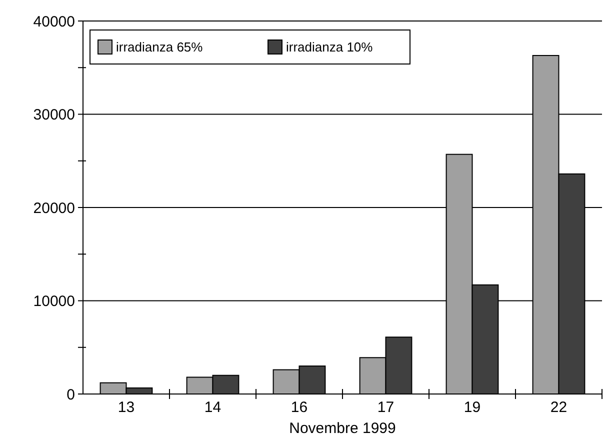 This screenshot has width=605, height=444. Describe the element at coordinates (54, 21) in the screenshot. I see `y-tick-label: 40000` at that location.